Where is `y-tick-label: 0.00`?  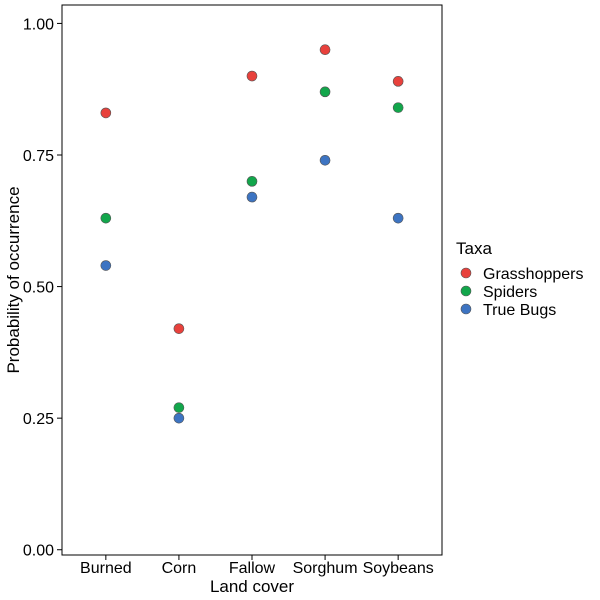 y-tick-label: 0.00 is located at coordinates (38, 551).